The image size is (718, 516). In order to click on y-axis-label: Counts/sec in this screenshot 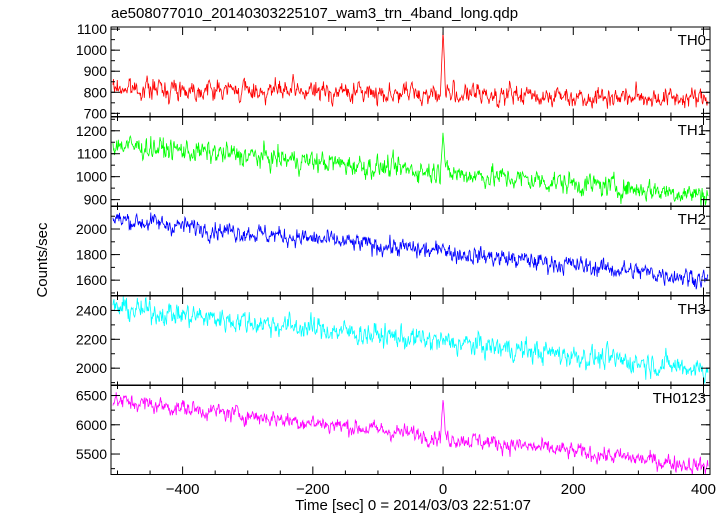, I will do `click(42, 260)`.